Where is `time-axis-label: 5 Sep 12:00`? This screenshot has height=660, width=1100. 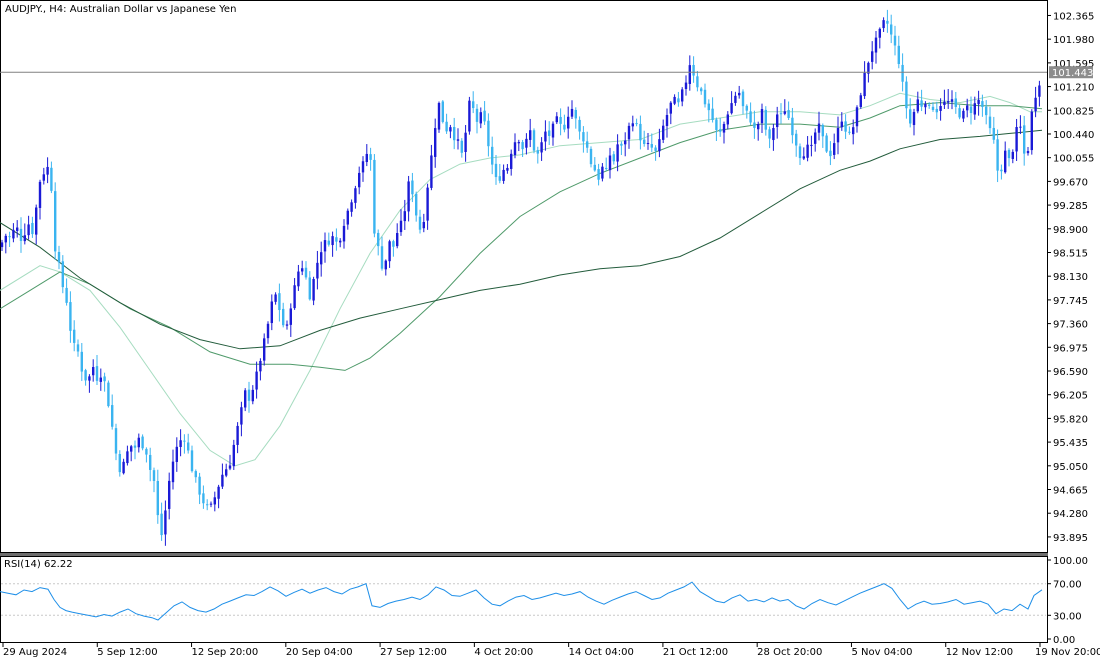 time-axis-label: 5 Sep 12:00 is located at coordinates (127, 652).